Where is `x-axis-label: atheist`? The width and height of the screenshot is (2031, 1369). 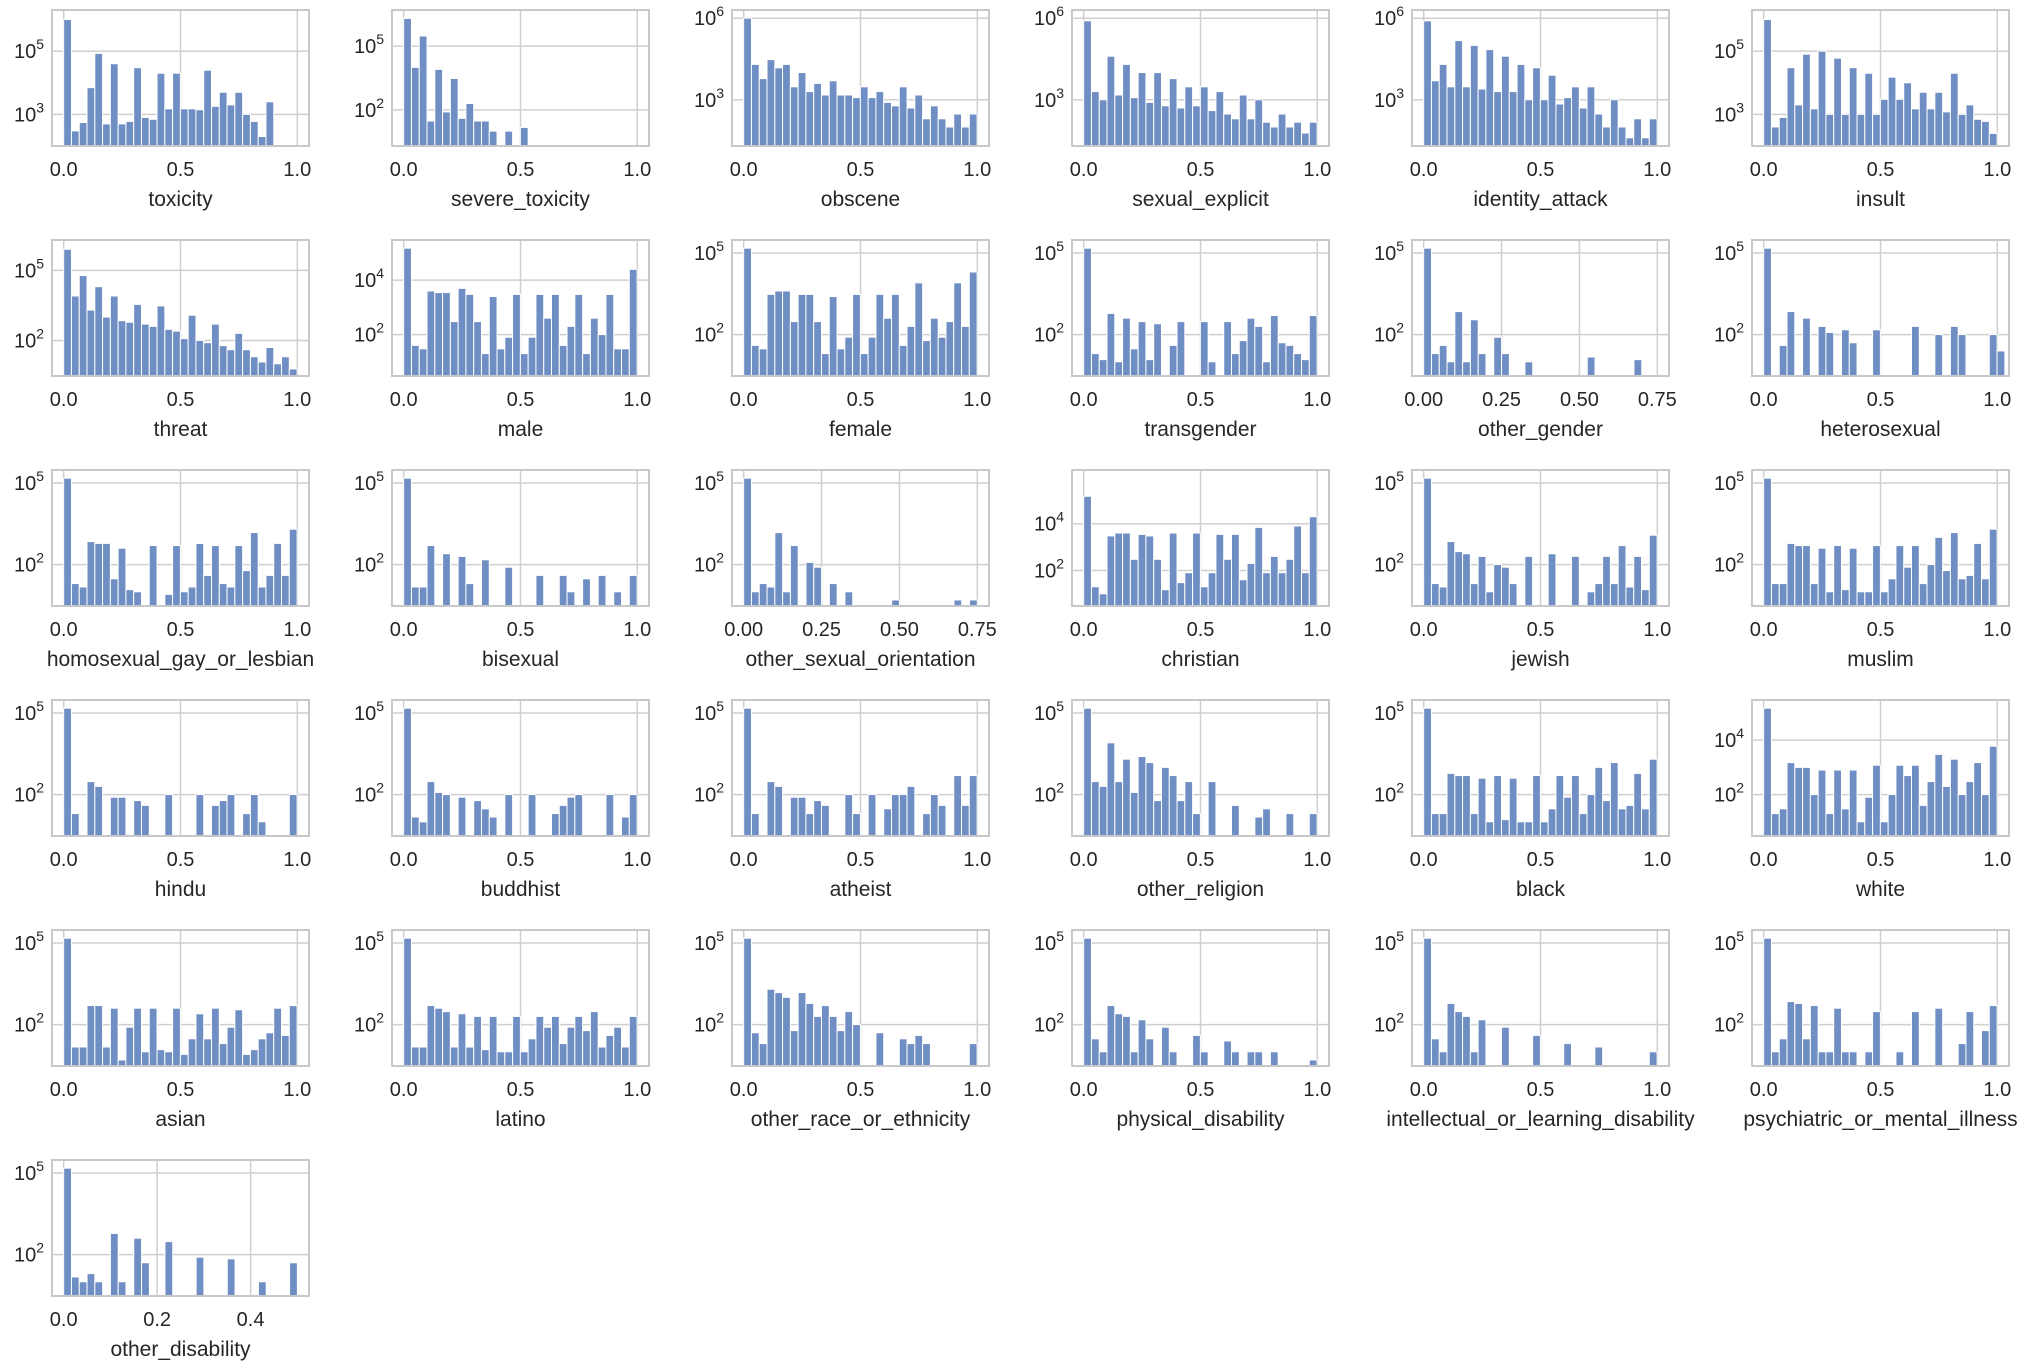 x-axis-label: atheist is located at coordinates (861, 889).